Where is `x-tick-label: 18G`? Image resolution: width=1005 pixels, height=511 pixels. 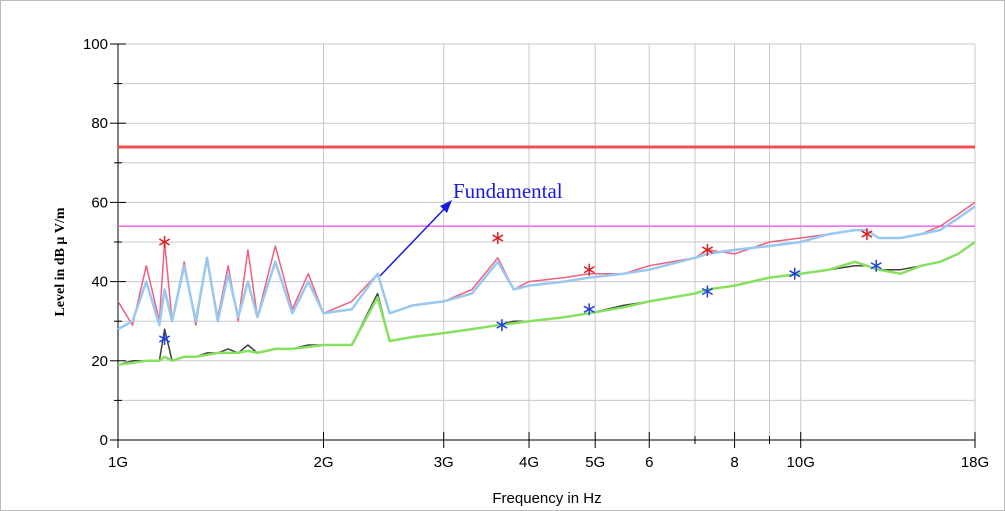 x-tick-label: 18G is located at coordinates (975, 462).